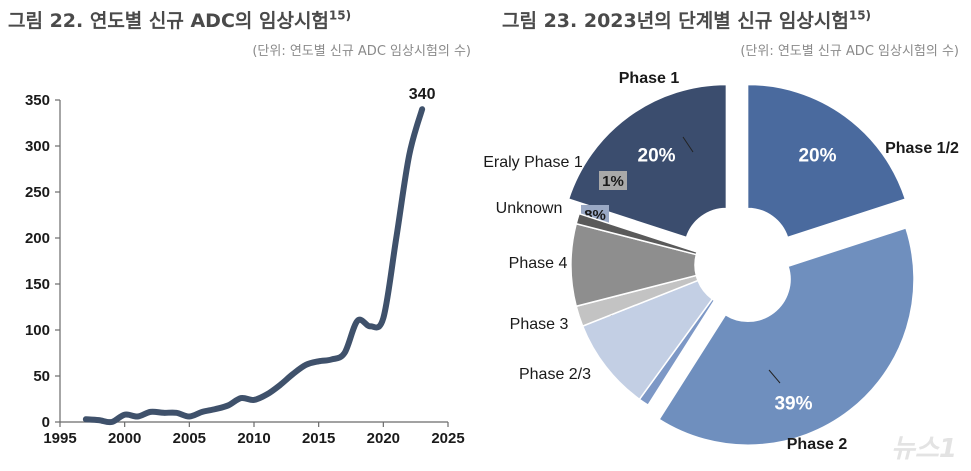  Describe the element at coordinates (124, 438) in the screenshot. I see `x-tick-label: 2000` at that location.